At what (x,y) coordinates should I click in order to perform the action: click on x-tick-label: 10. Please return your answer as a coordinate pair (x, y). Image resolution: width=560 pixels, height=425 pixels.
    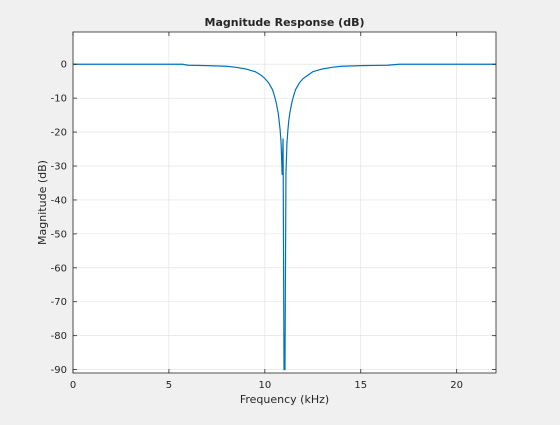
    Looking at the image, I should click on (264, 385).